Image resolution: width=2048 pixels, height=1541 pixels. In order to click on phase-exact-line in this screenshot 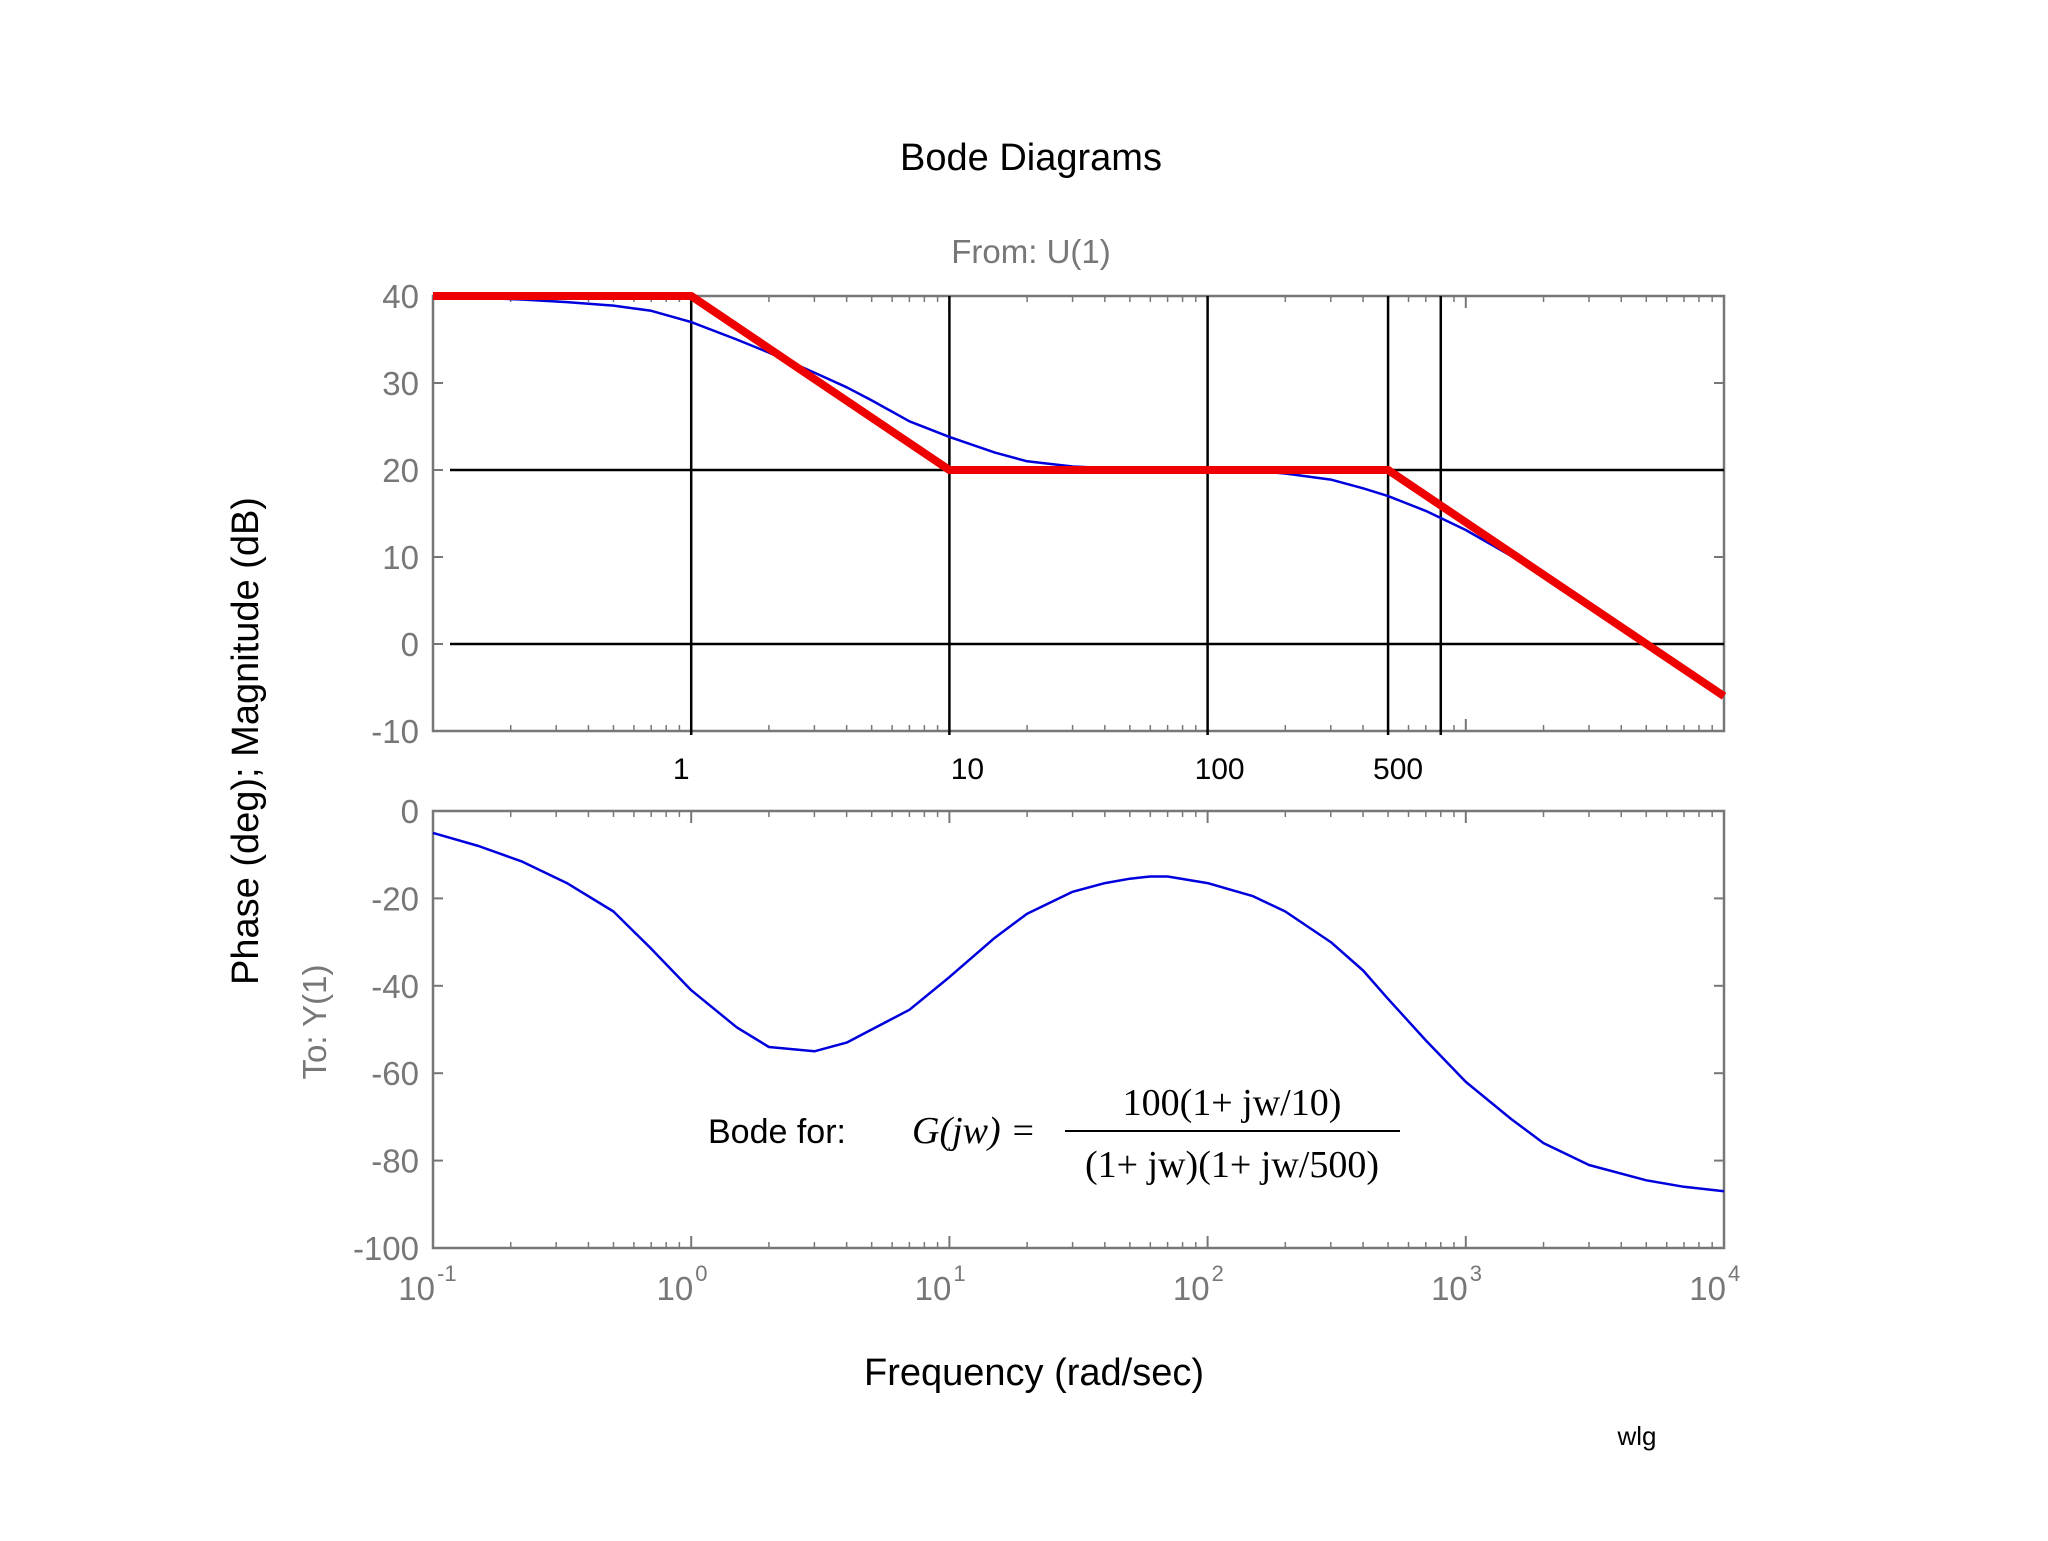, I will do `click(1078, 1012)`.